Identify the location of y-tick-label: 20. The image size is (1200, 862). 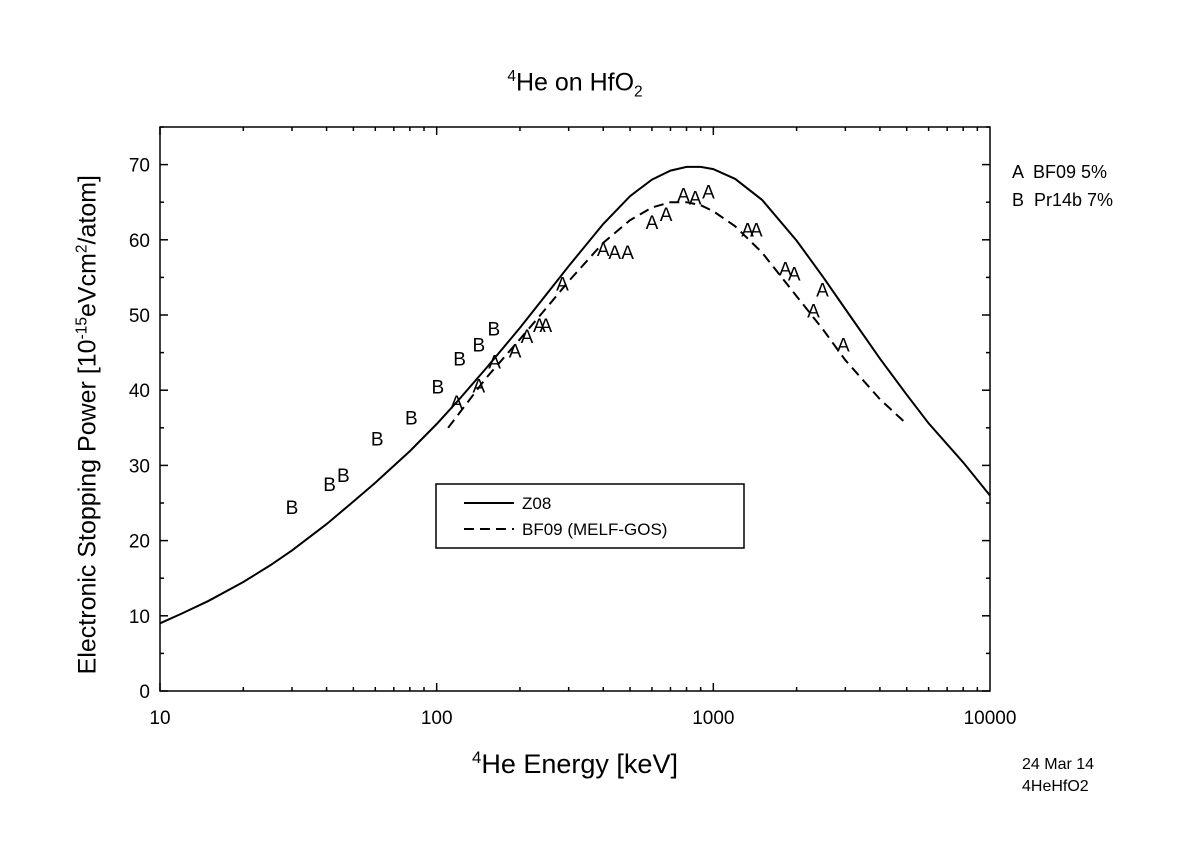
(139, 542).